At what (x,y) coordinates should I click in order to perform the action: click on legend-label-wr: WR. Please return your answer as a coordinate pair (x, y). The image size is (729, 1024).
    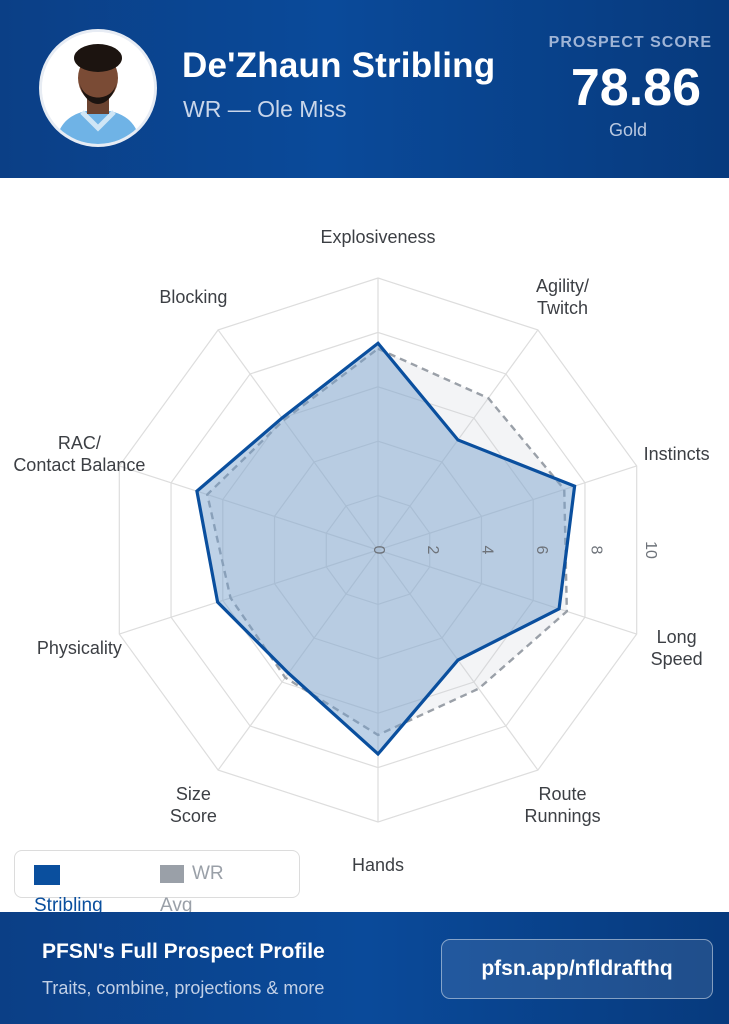
    Looking at the image, I should click on (208, 873).